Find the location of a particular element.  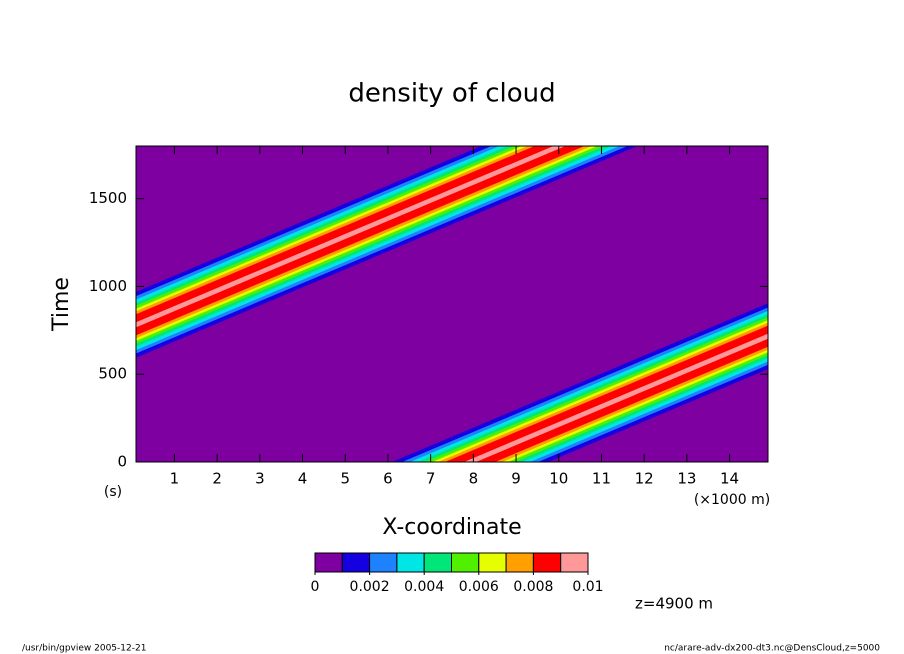

x-tick-label: 9 is located at coordinates (516, 479).